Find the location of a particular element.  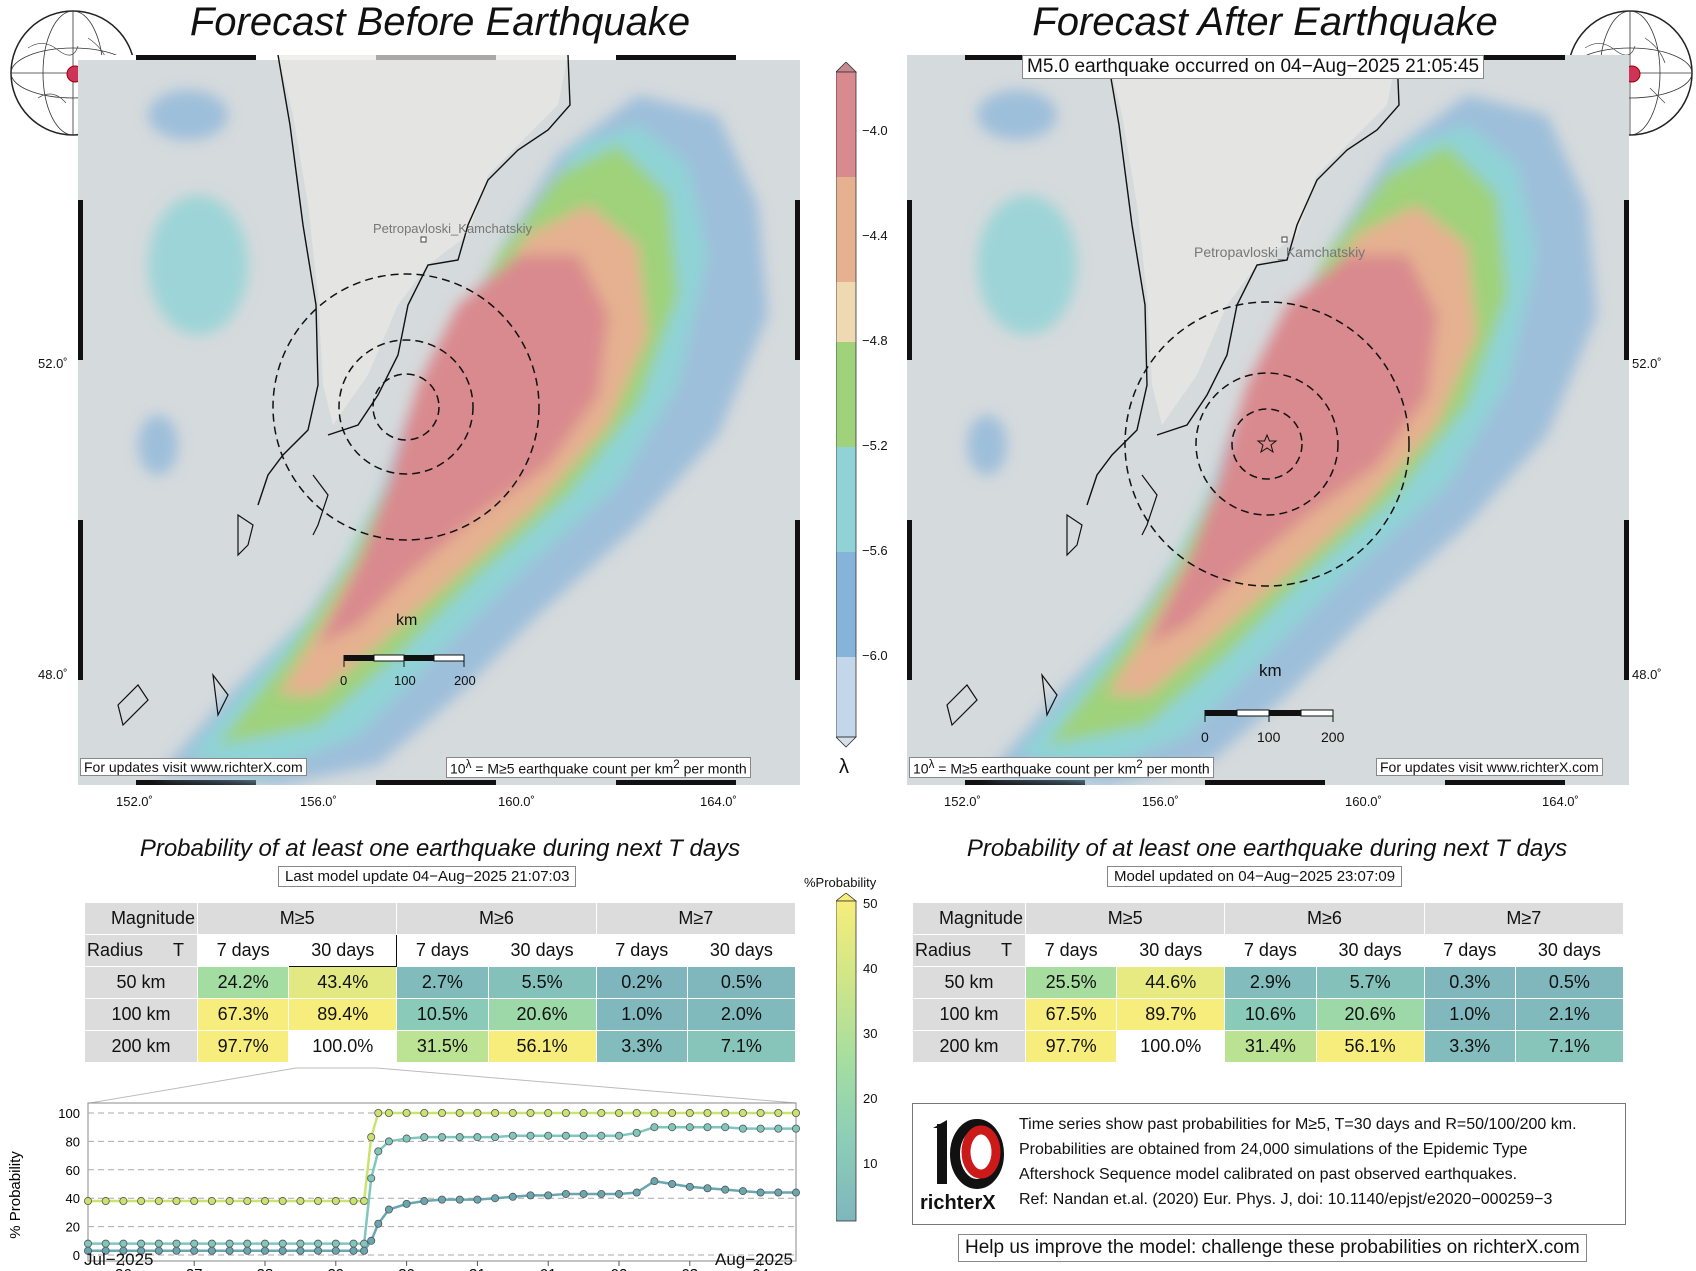

cbar-tick-5: −6.0 is located at coordinates (875, 655).